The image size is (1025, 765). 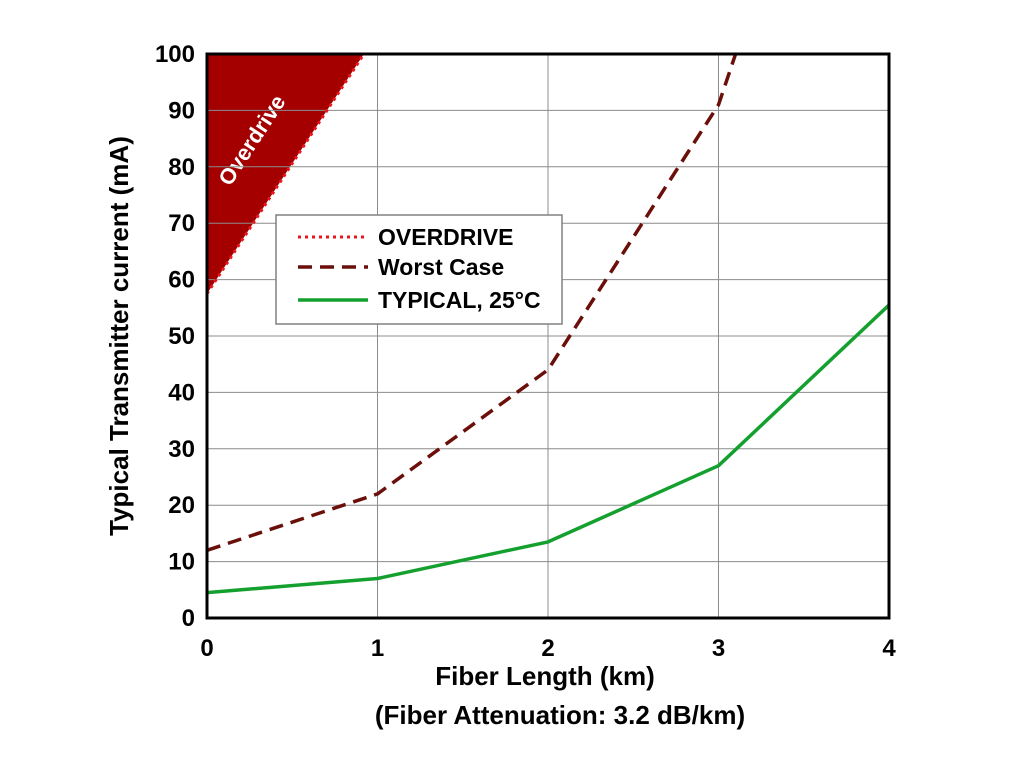 I want to click on y-axis-label: Typical Transmitter current (mA), so click(x=119, y=336).